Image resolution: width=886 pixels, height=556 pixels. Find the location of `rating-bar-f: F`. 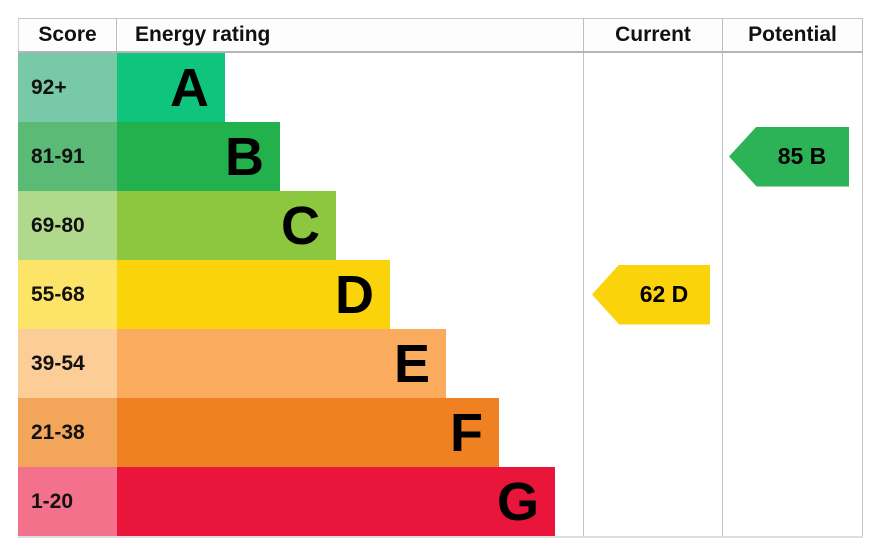

rating-bar-f: F is located at coordinates (308, 432).